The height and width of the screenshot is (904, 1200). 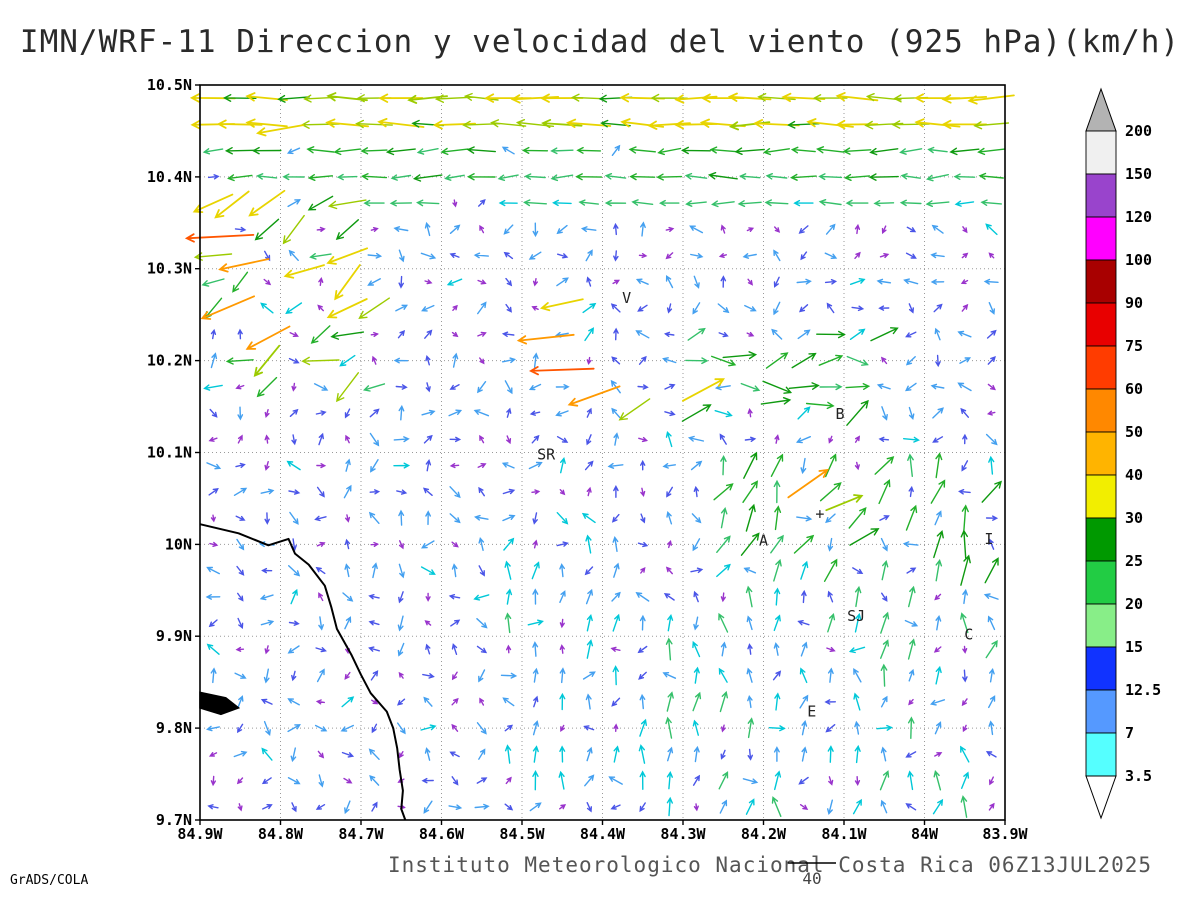 I want to click on wind-vector-feature, so click(x=844, y=503).